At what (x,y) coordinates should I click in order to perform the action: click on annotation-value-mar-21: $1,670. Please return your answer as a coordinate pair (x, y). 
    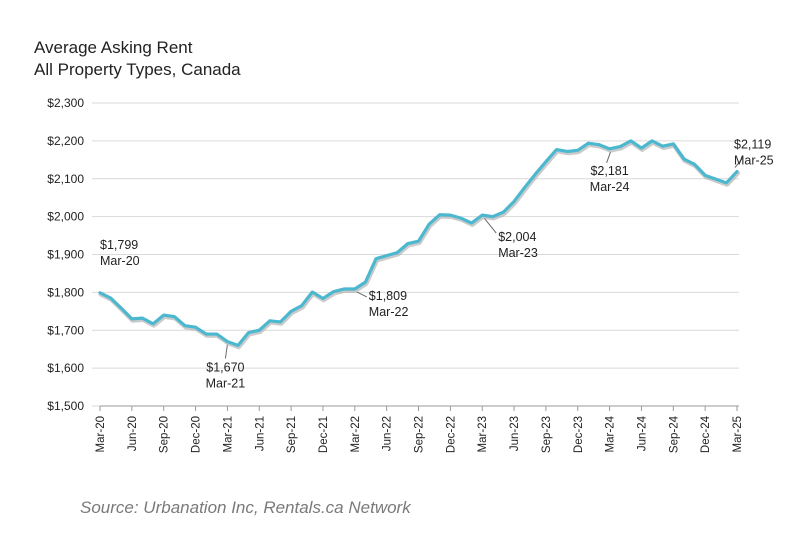
    Looking at the image, I should click on (225, 368).